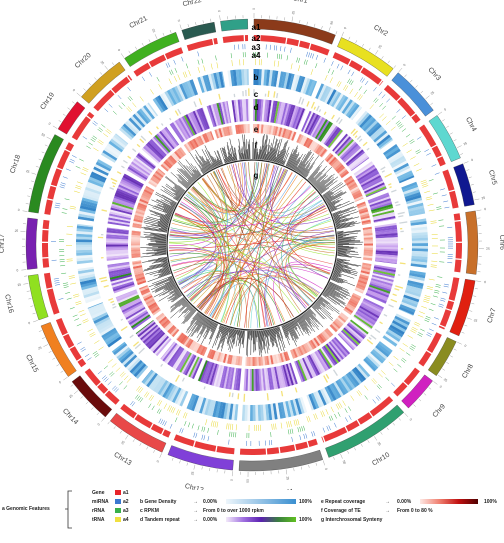 Image resolution: width=504 pixels, height=543 pixels. What do you see at coordinates (415, 511) in the screenshot?
I see `legend-te-cov-range: From 0 to 80 %` at bounding box center [415, 511].